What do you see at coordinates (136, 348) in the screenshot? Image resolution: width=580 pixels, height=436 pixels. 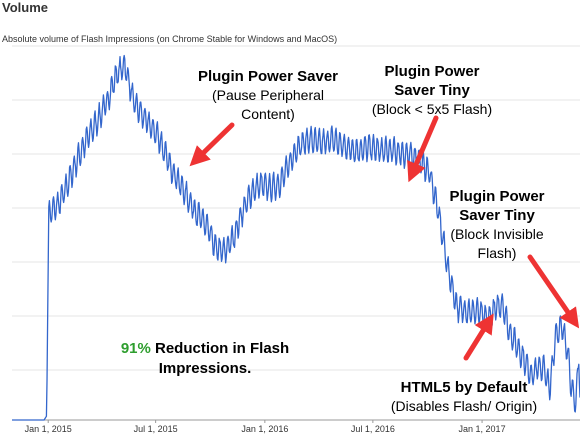 I see `reduction-percent: 91%` at bounding box center [136, 348].